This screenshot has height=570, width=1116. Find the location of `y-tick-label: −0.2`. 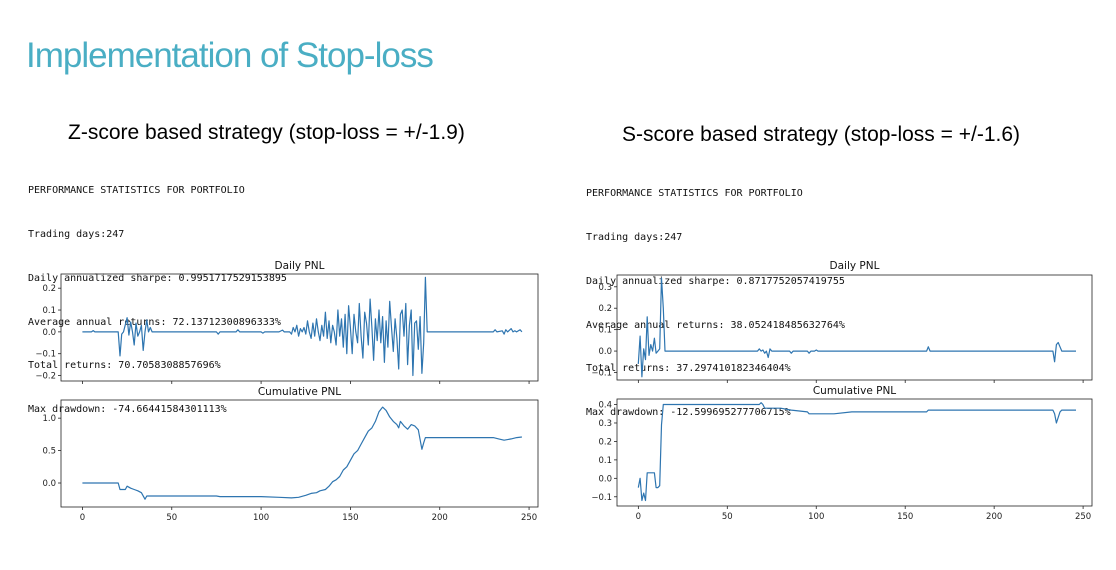

y-tick-label: −0.2 is located at coordinates (45, 377).